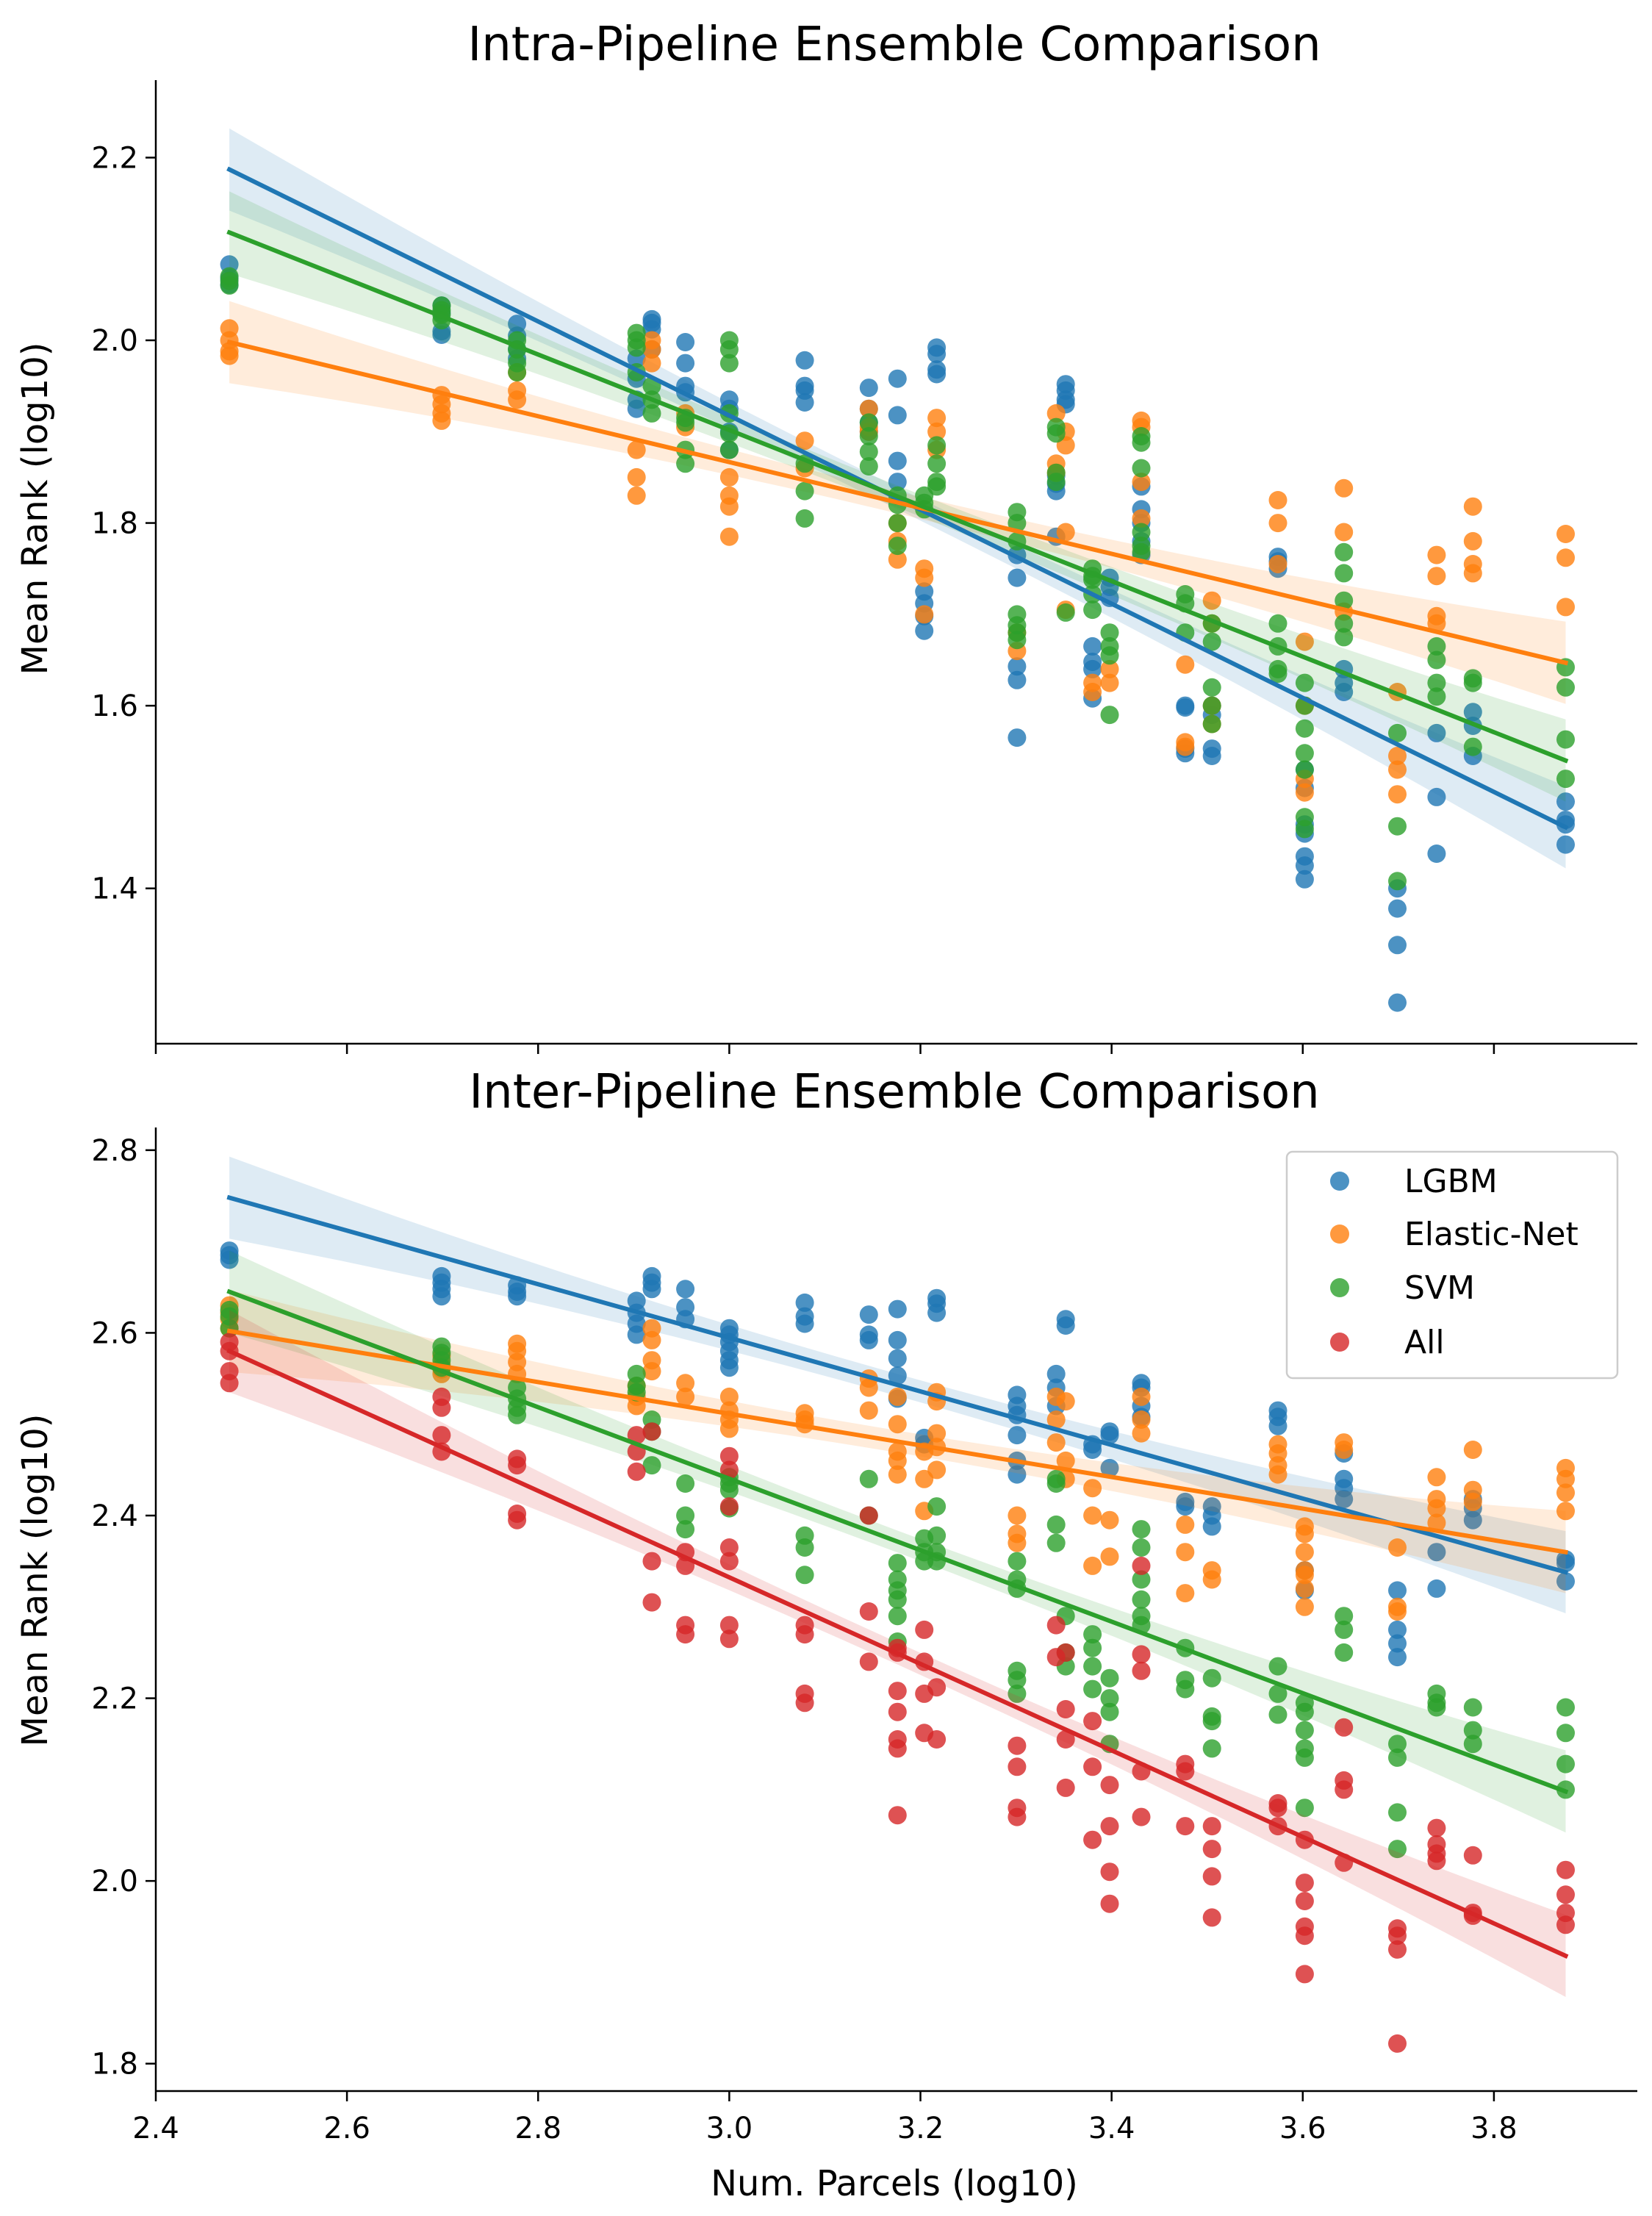  Describe the element at coordinates (1402, 1288) in the screenshot. I see `legend-item-svm: SVM` at that location.